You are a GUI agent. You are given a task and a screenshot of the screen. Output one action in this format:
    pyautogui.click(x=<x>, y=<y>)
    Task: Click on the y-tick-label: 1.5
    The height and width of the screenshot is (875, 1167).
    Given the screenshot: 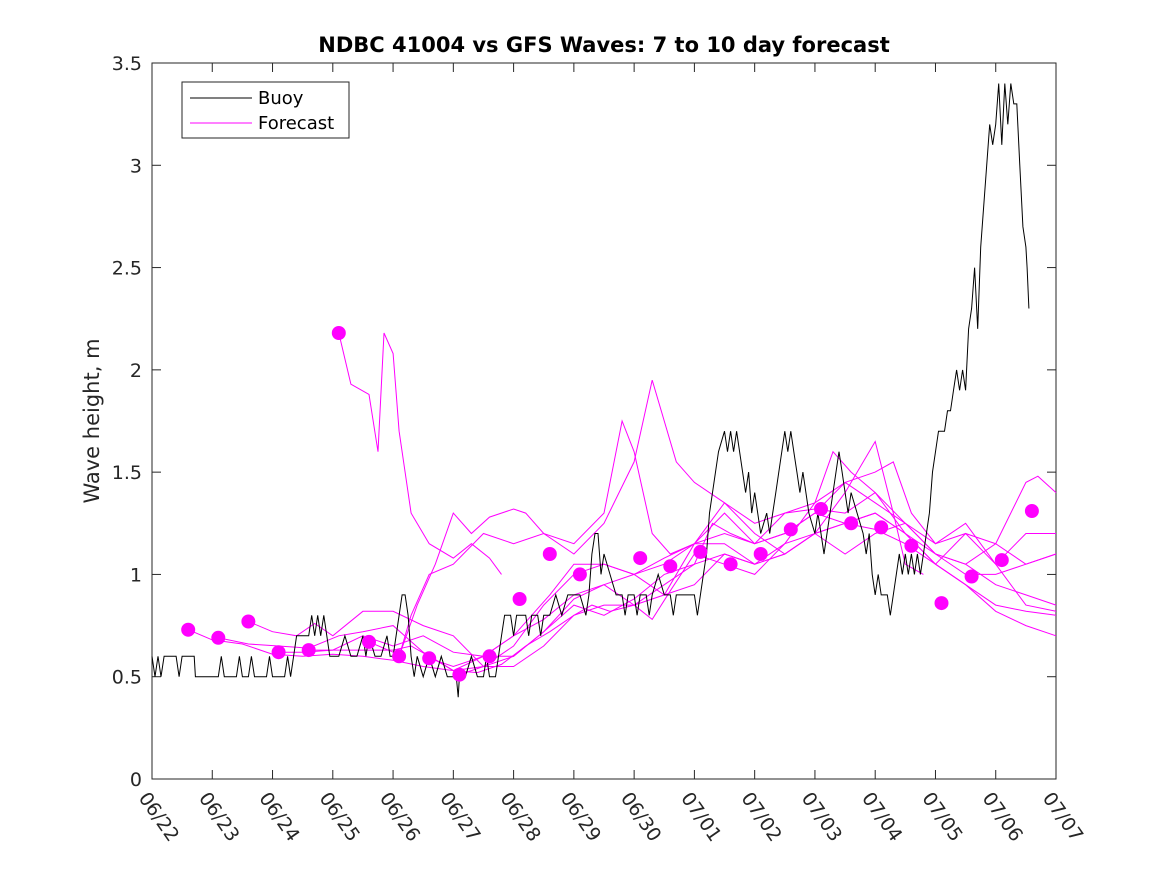 What is the action you would take?
    pyautogui.click(x=127, y=473)
    